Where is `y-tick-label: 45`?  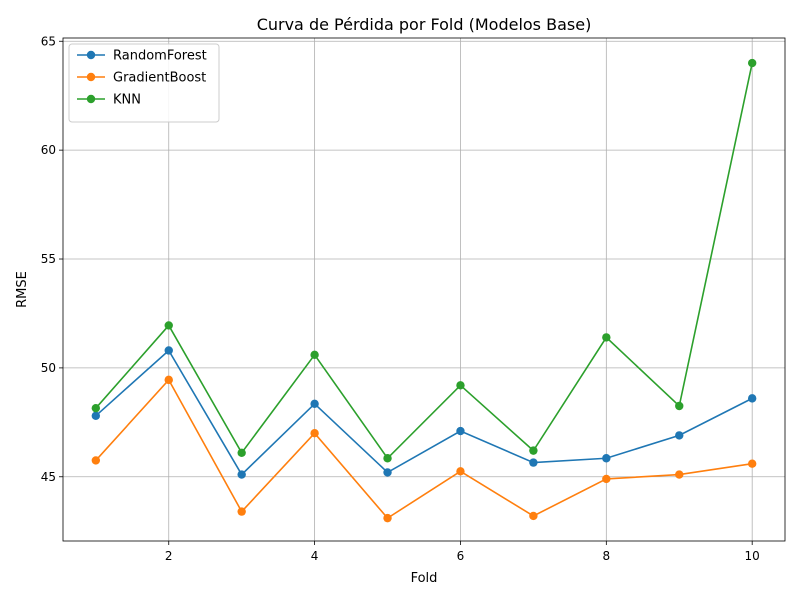
y-tick-label: 45 is located at coordinates (48, 477).